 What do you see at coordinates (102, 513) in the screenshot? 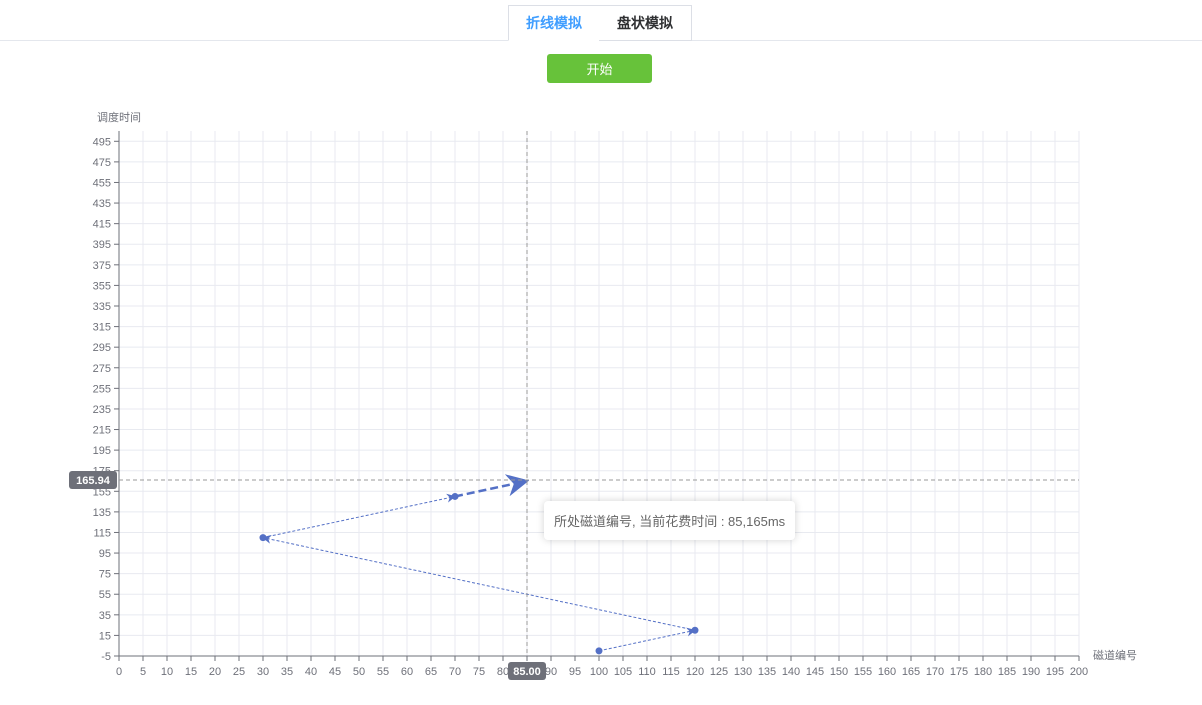
I see `y-tick-label: 135` at bounding box center [102, 513].